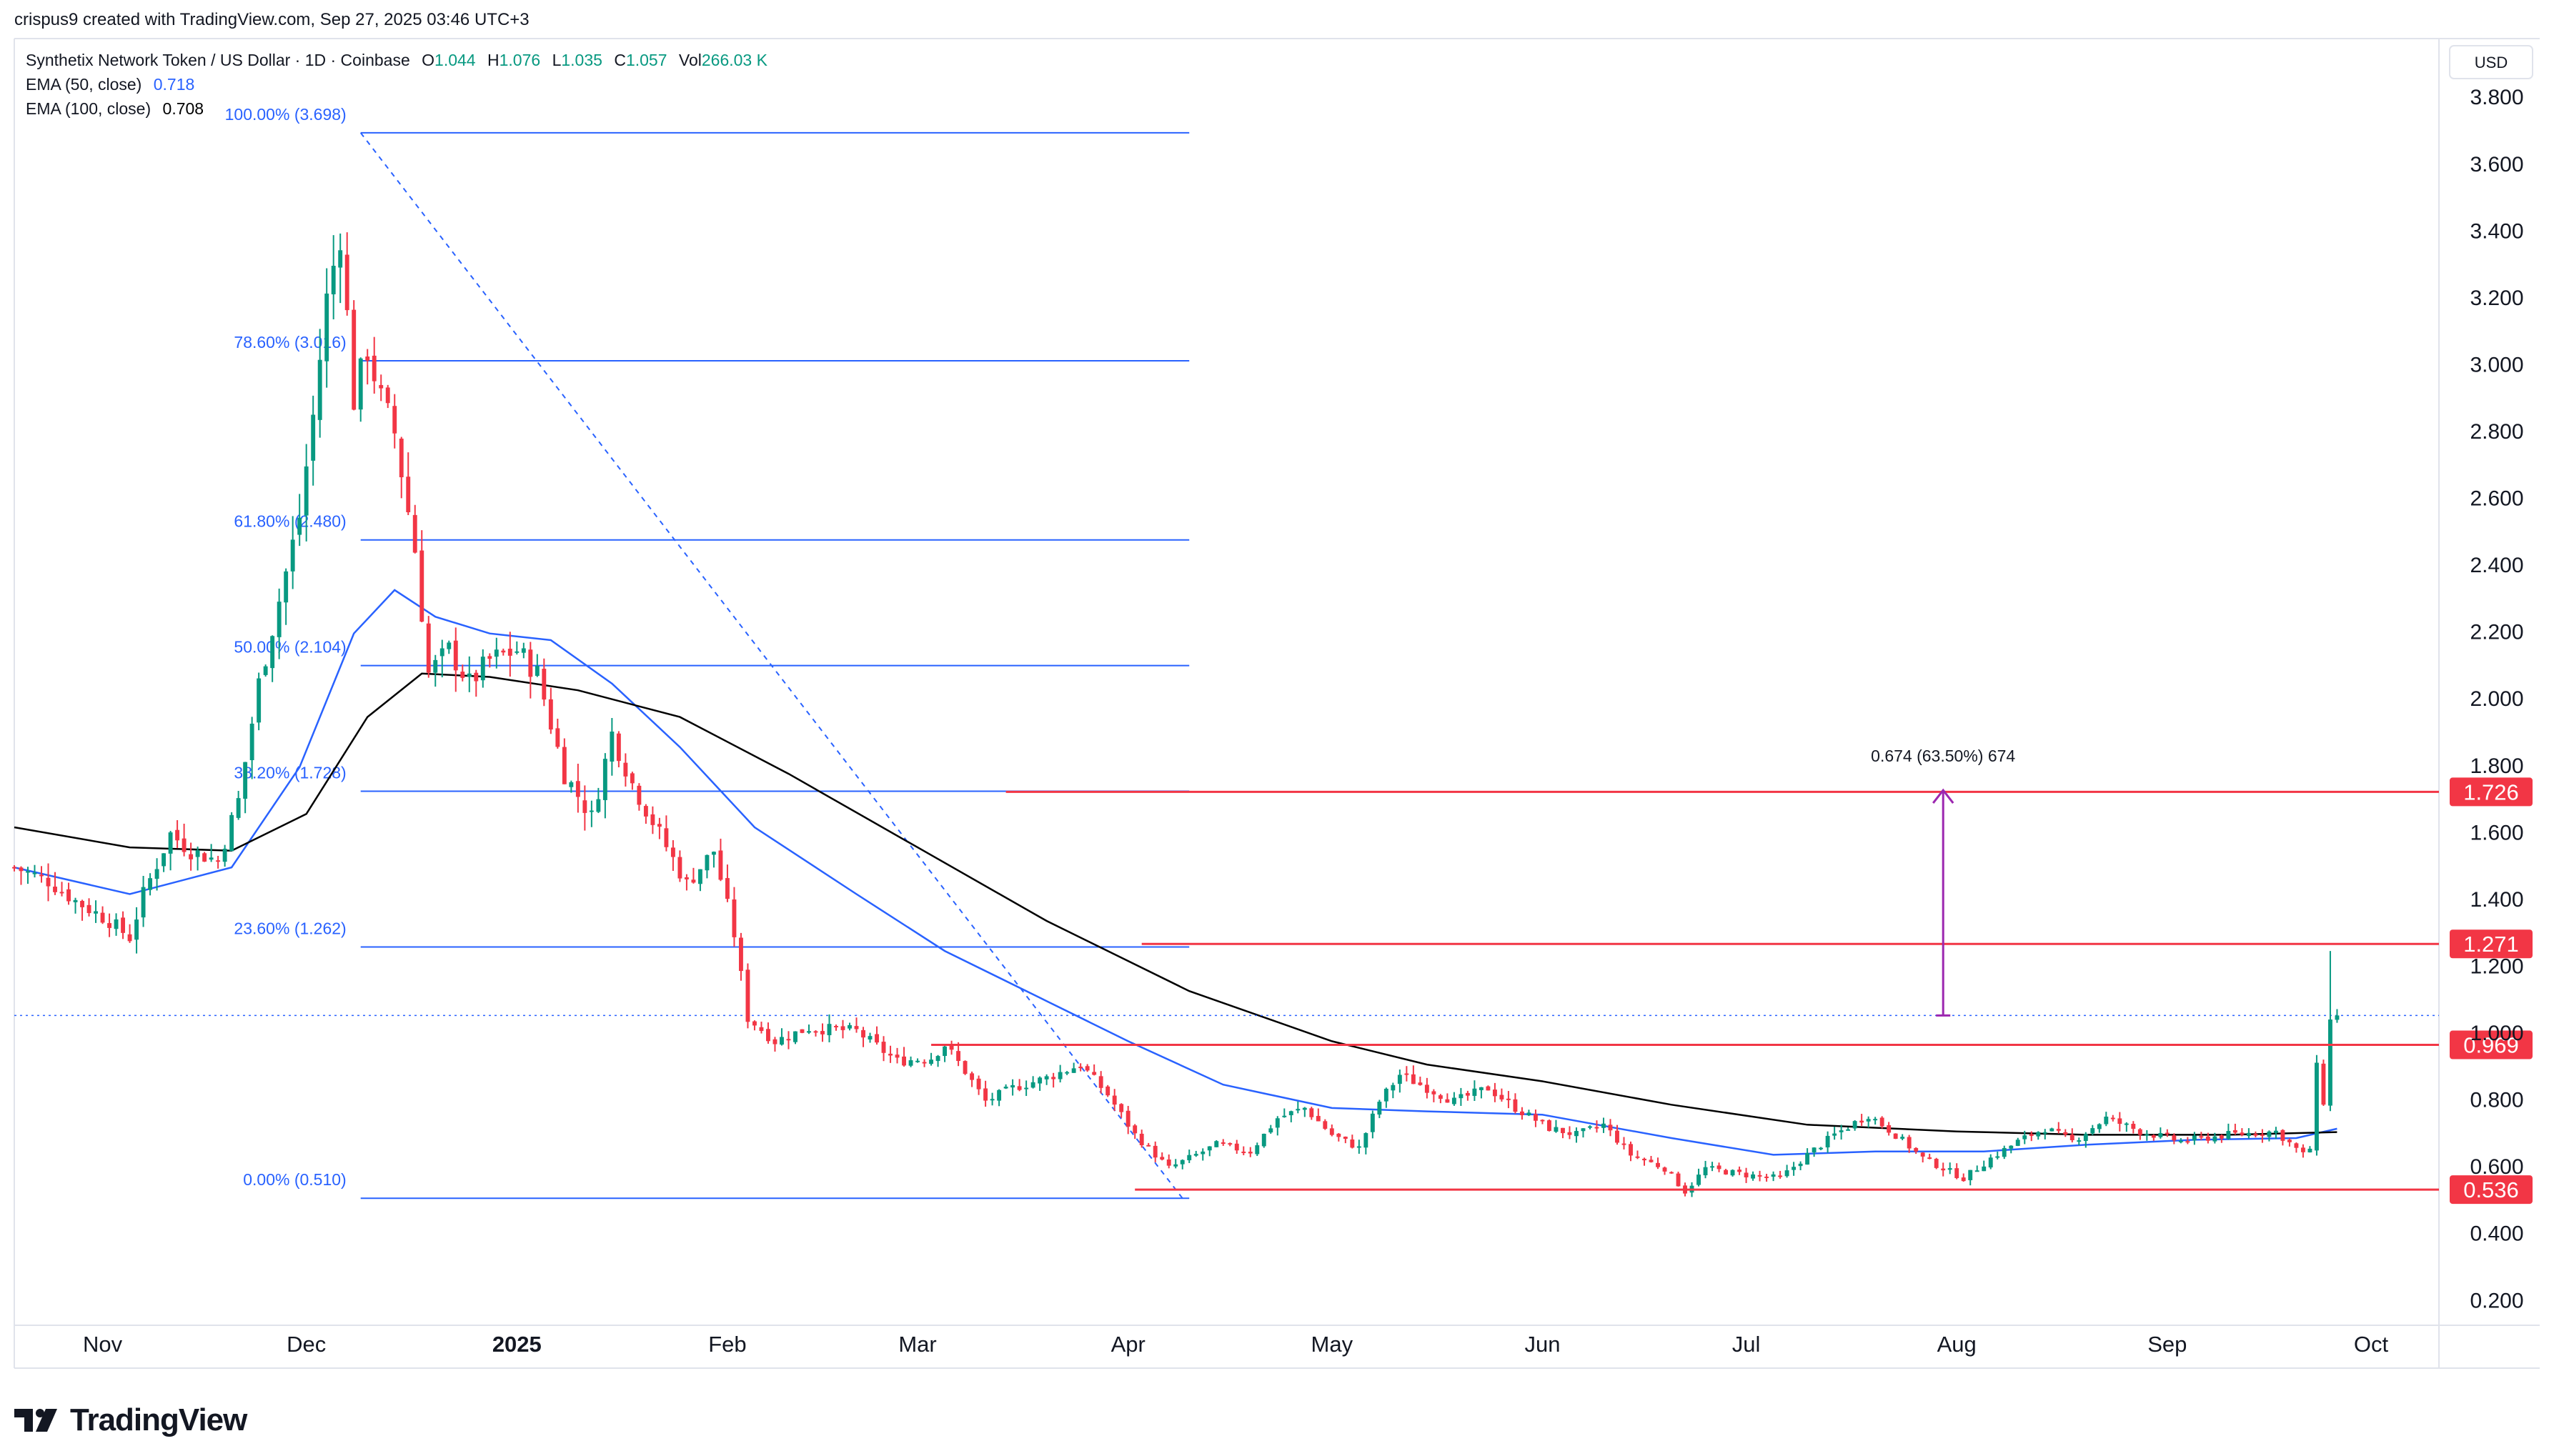 The height and width of the screenshot is (1456, 2554). What do you see at coordinates (428, 60) in the screenshot?
I see `legend-o-key: O` at bounding box center [428, 60].